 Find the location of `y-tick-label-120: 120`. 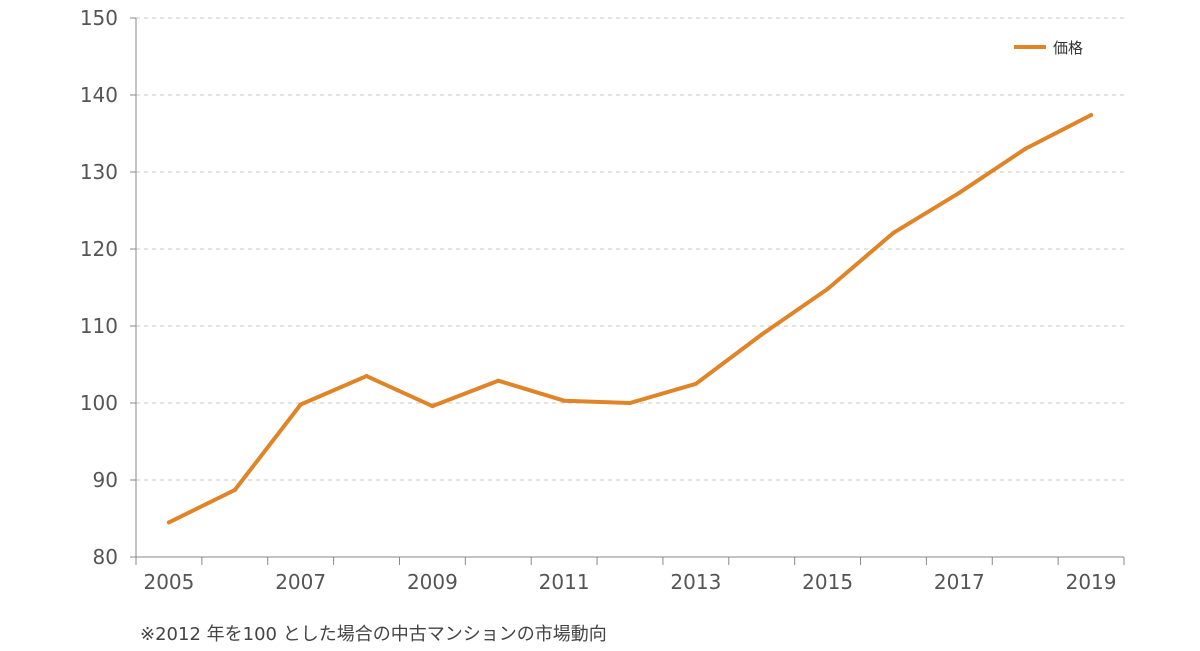

y-tick-label-120: 120 is located at coordinates (99, 249).